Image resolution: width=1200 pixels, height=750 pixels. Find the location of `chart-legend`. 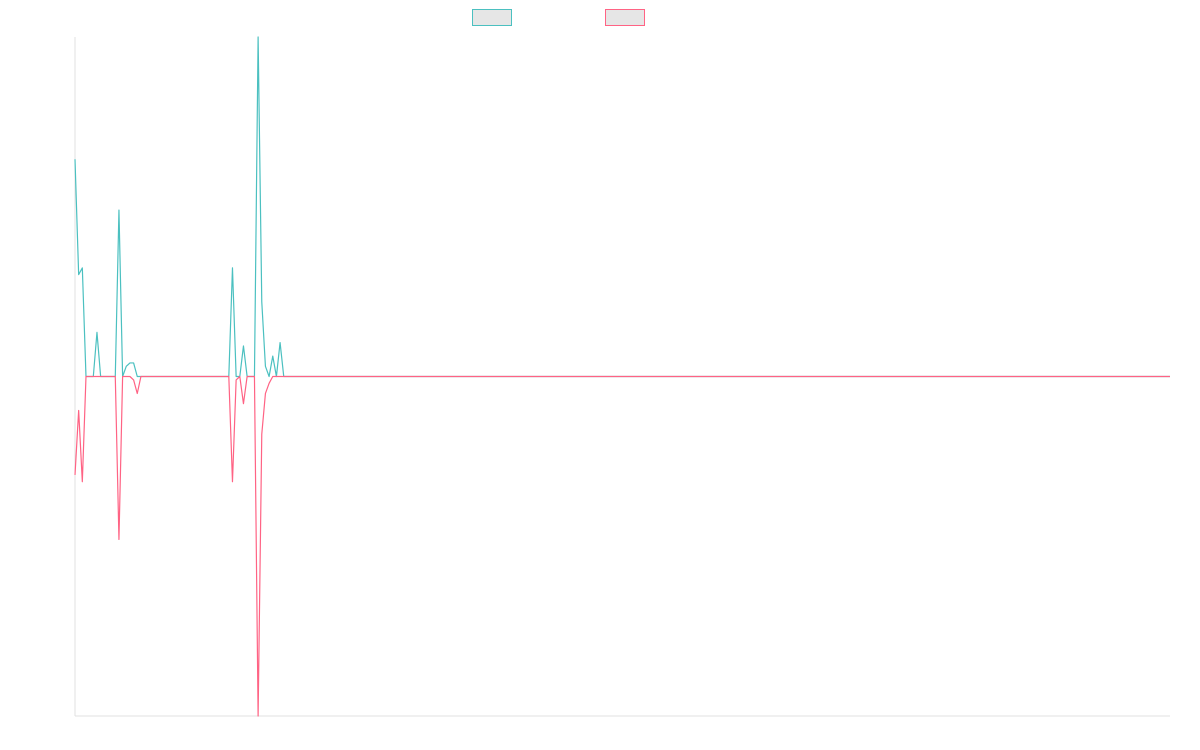

chart-legend is located at coordinates (558, 17).